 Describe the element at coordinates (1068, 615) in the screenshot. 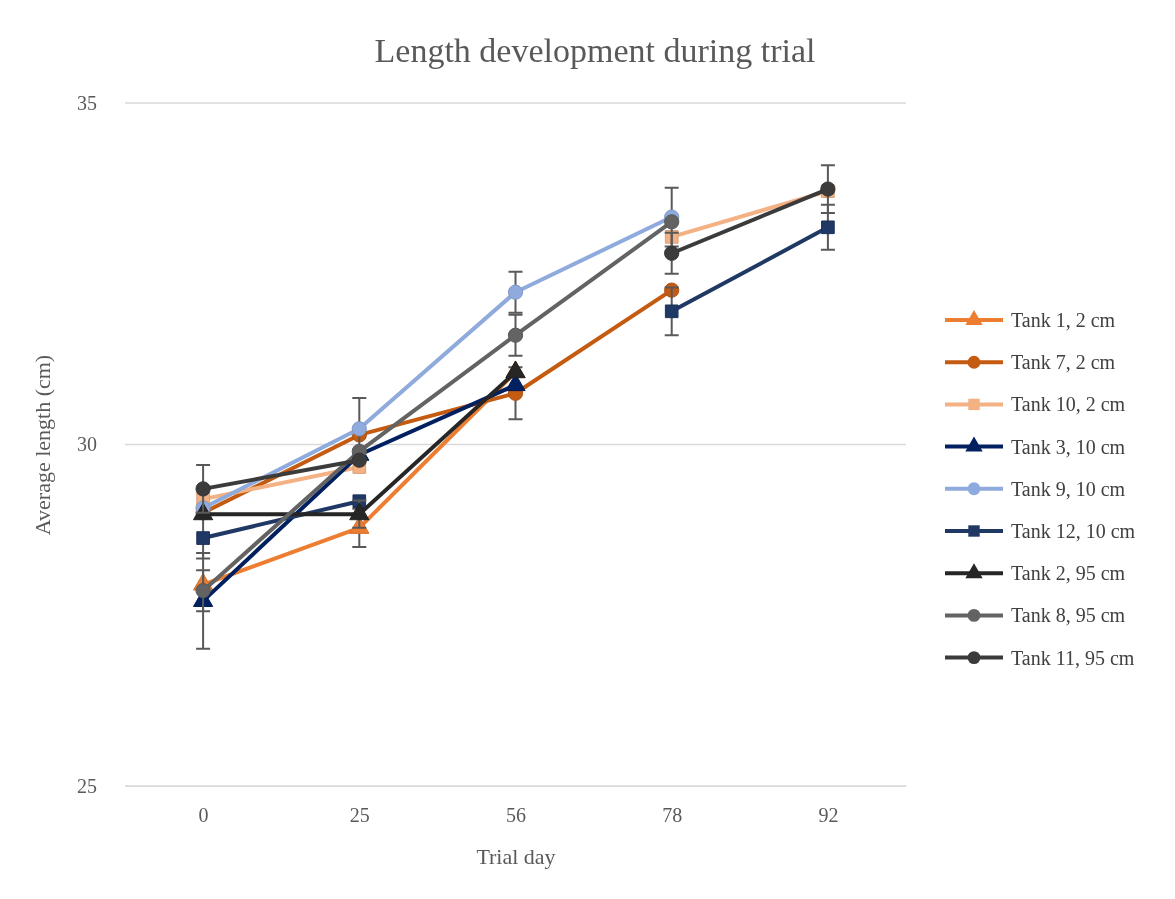

I see `legend-label: Tank 8, 95 cm` at that location.